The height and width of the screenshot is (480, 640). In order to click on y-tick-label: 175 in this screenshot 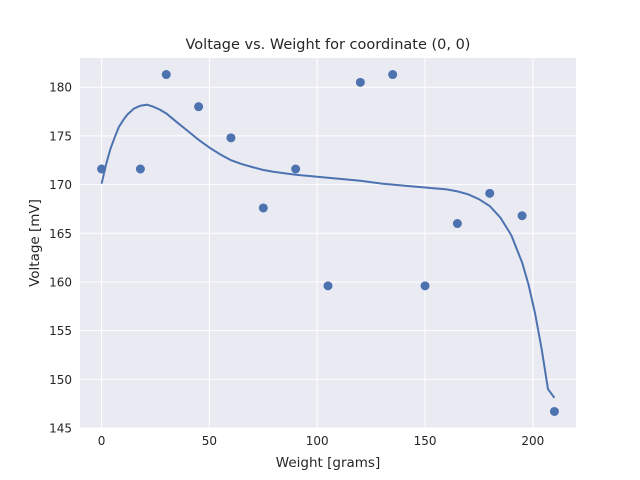, I will do `click(60, 136)`.